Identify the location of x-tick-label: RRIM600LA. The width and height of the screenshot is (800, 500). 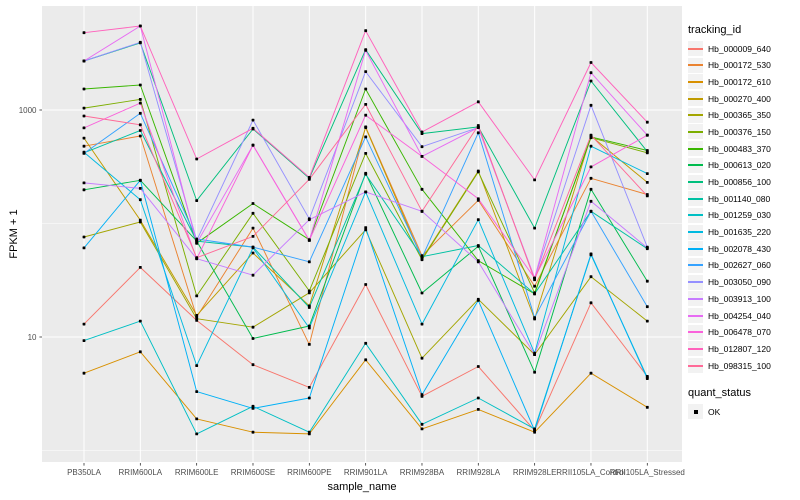
(141, 472).